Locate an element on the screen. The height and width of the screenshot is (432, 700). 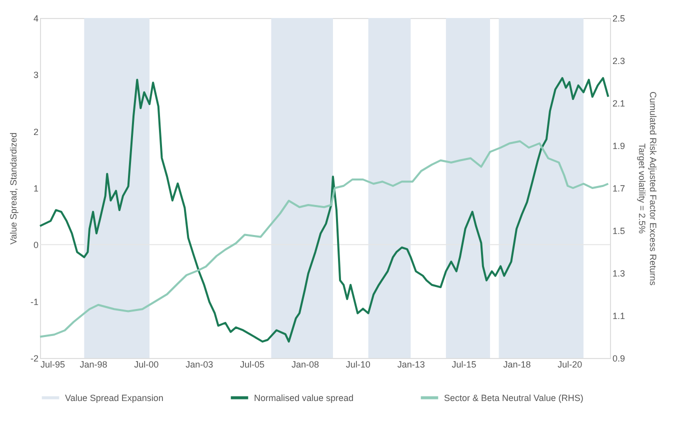
y2-tick-label: 1.9 is located at coordinates (619, 146).